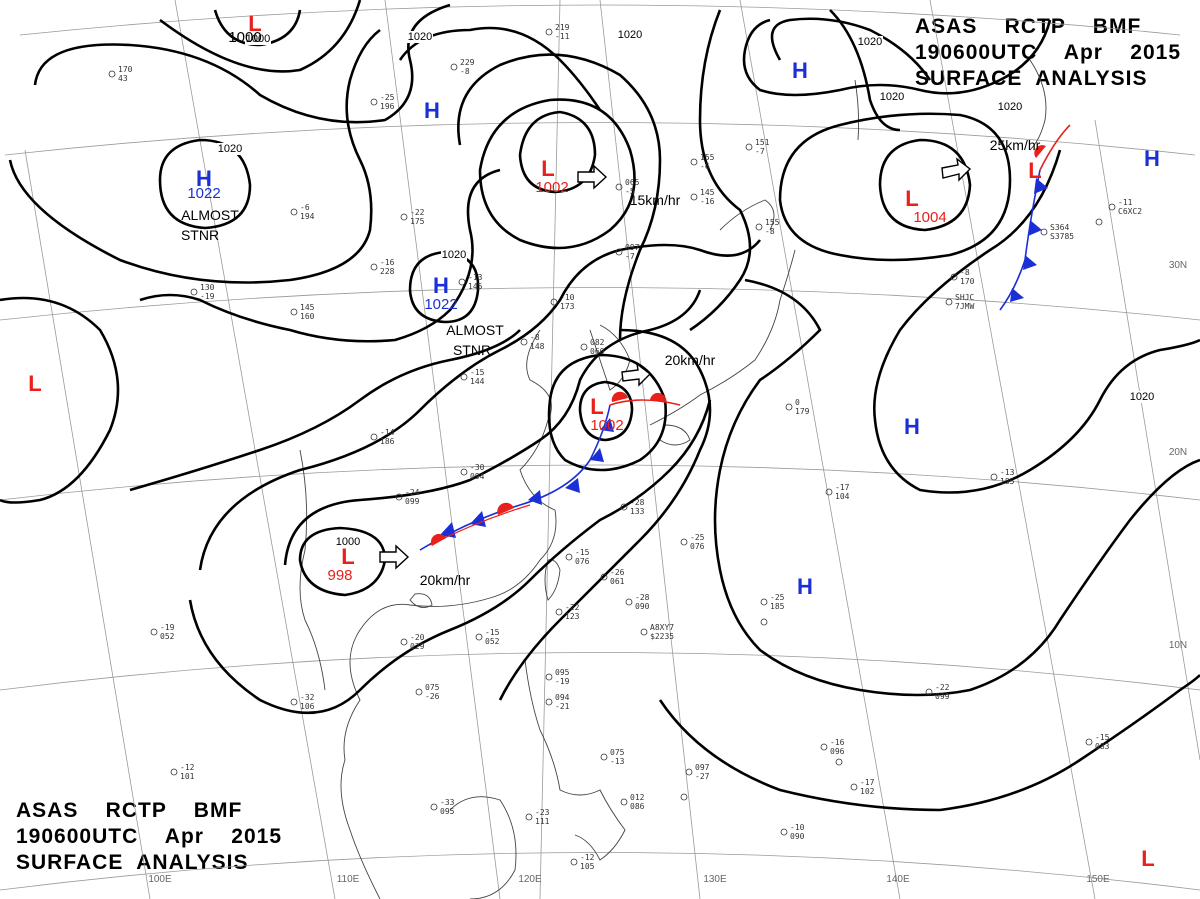 The width and height of the screenshot is (1200, 899). Describe the element at coordinates (637, 806) in the screenshot. I see `station-value: 086` at that location.